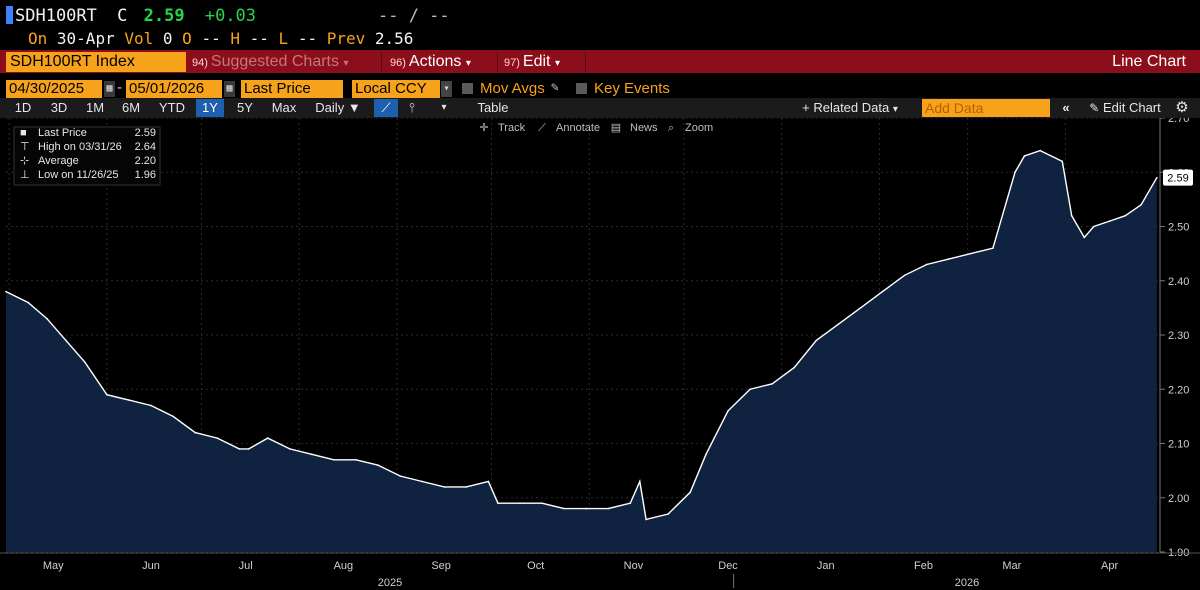 The width and height of the screenshot is (1200, 590). Describe the element at coordinates (131, 107) in the screenshot. I see `range-button-6m: 6M` at that location.